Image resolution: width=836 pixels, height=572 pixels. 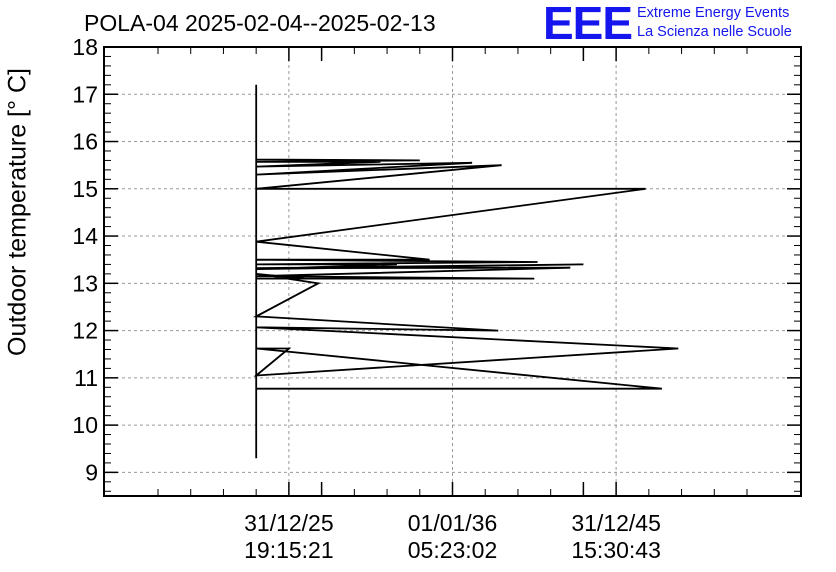 What do you see at coordinates (289, 523) in the screenshot?
I see `x-tick-date: 31/12/25` at bounding box center [289, 523].